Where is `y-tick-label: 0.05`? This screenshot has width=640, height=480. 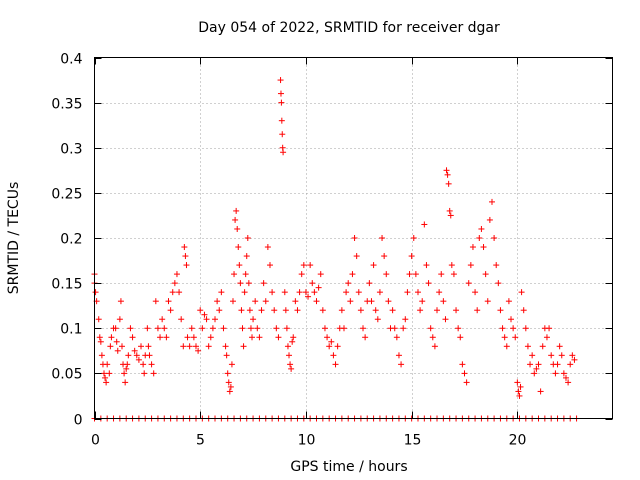
y-tick-label: 0.05 is located at coordinates (66, 375).